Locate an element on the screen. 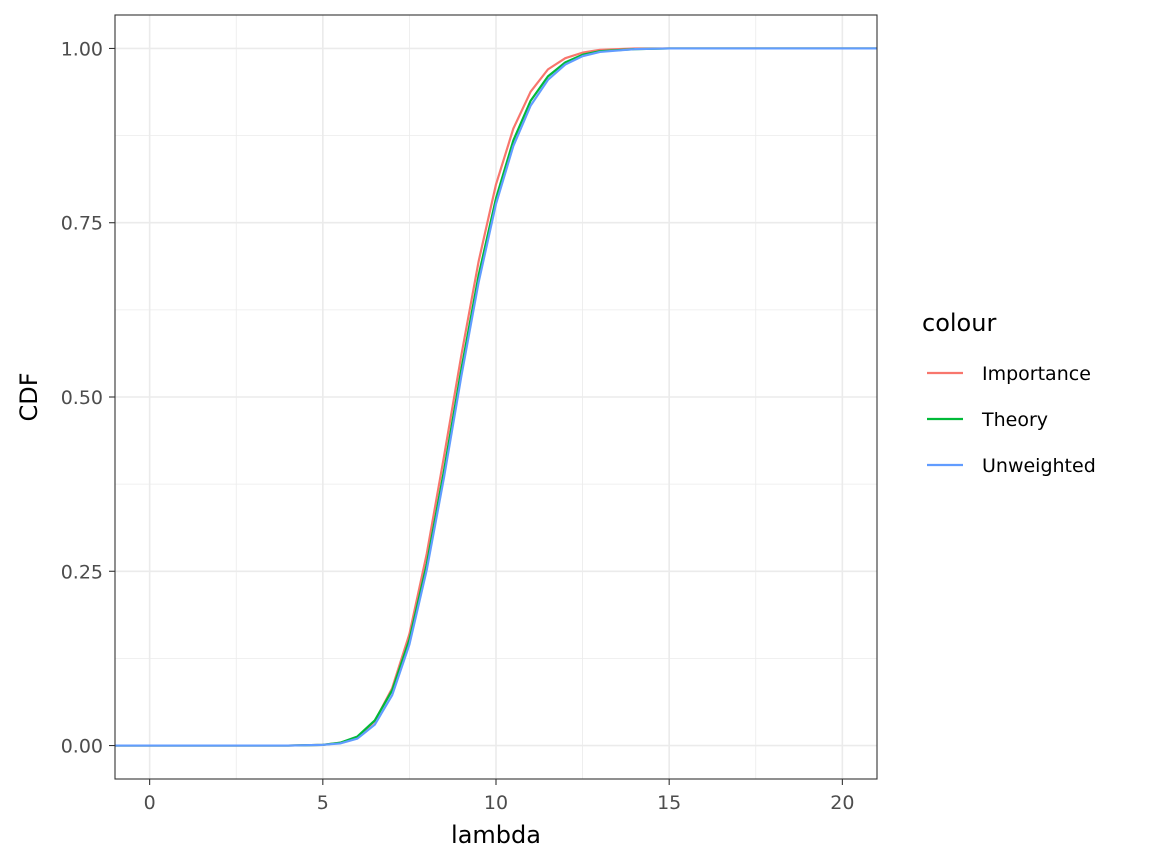 The width and height of the screenshot is (1152, 865). y-axis: 0.00 0.25 0.50 0.75 1.00 is located at coordinates (88, 398).